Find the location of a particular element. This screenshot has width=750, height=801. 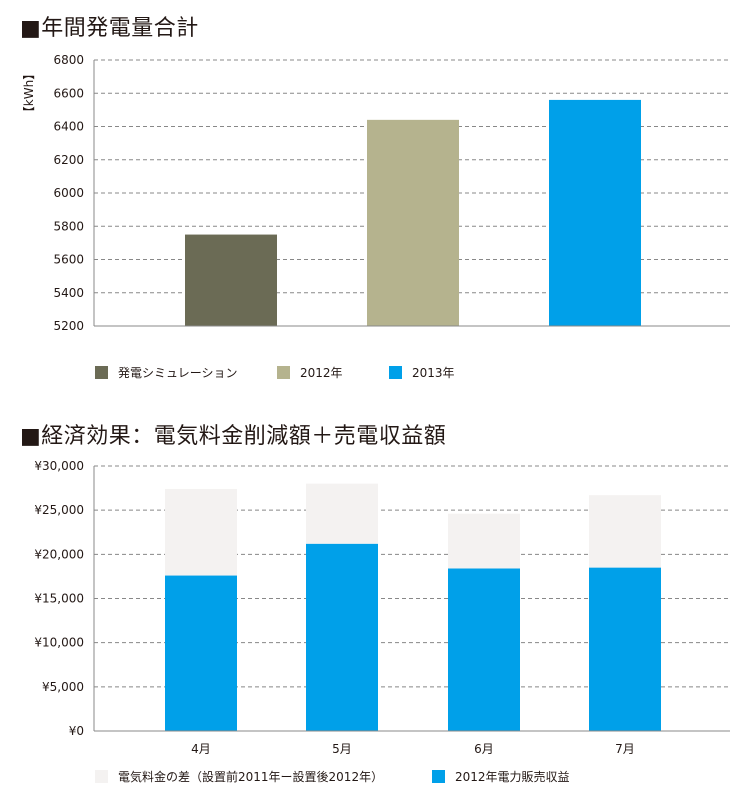

y-tick-label: 6800 is located at coordinates (68, 60).